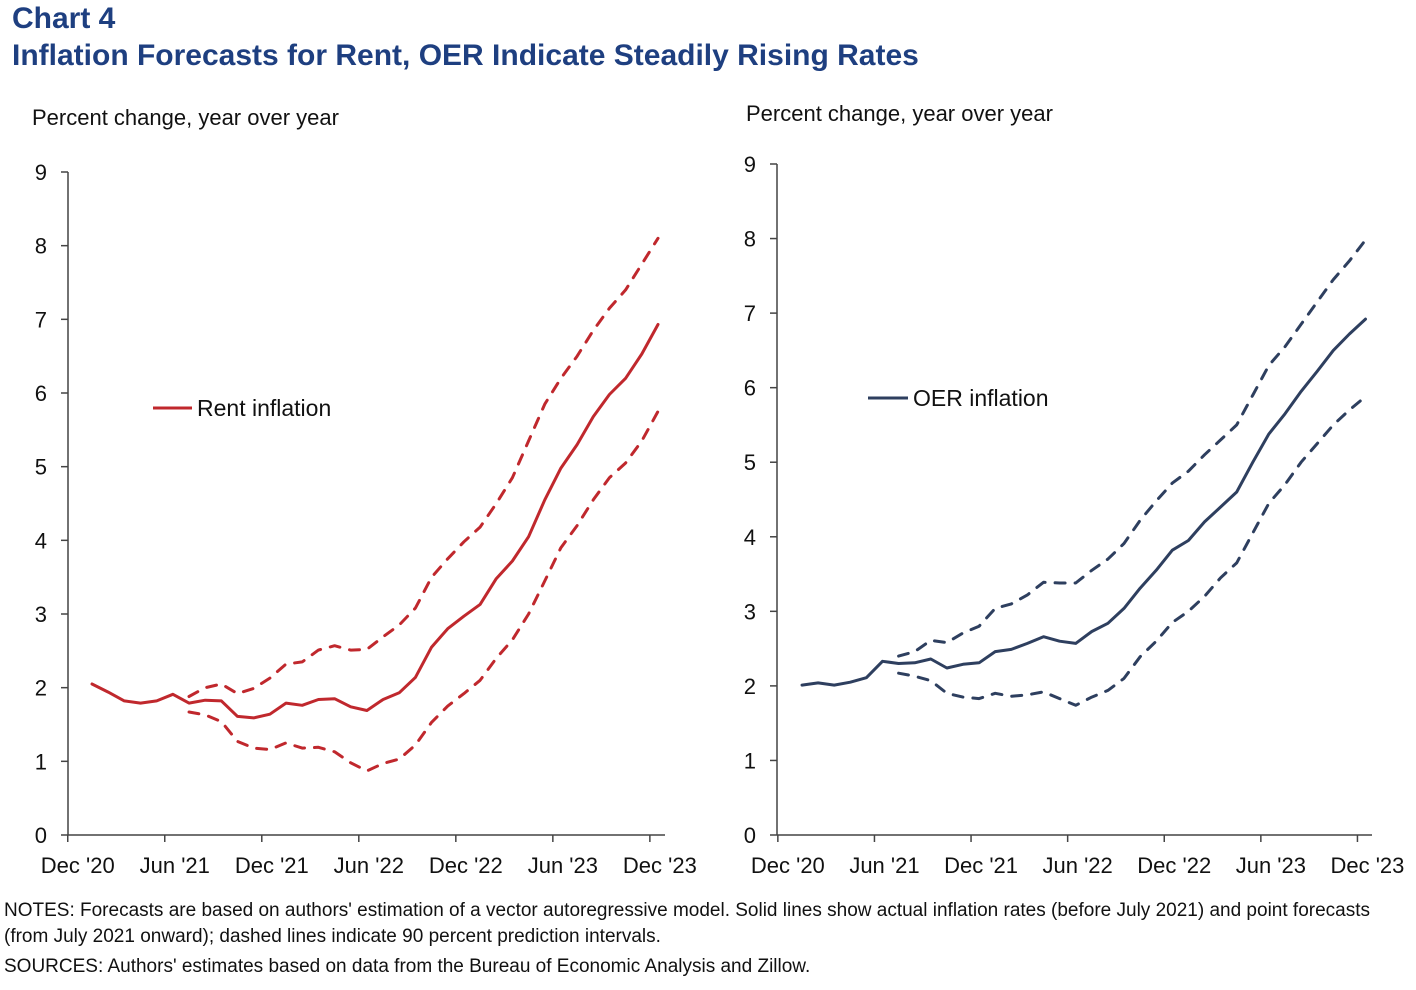 This screenshot has height=990, width=1416. I want to click on legend-label: Rent inflation, so click(264, 408).